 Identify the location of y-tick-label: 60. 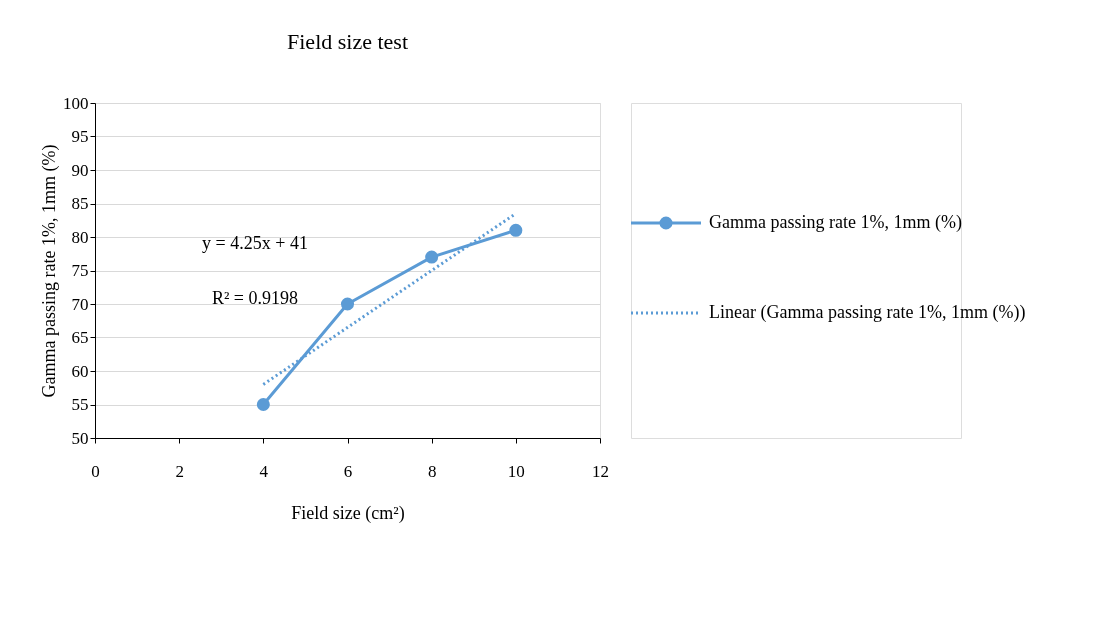
(80, 371).